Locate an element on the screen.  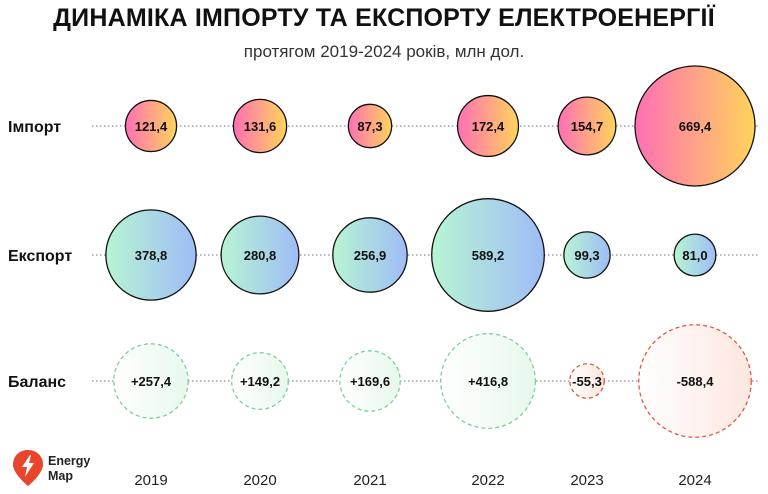
x-axis-labels: 2019 2020 2021 2022 2023 2024 is located at coordinates (422, 480).